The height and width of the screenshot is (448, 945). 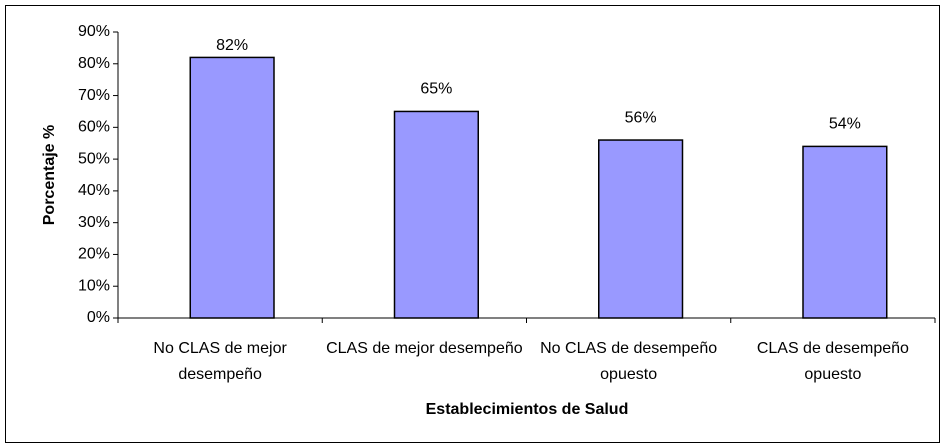 I want to click on y-axis-title: Porcentaje %, so click(x=49, y=175).